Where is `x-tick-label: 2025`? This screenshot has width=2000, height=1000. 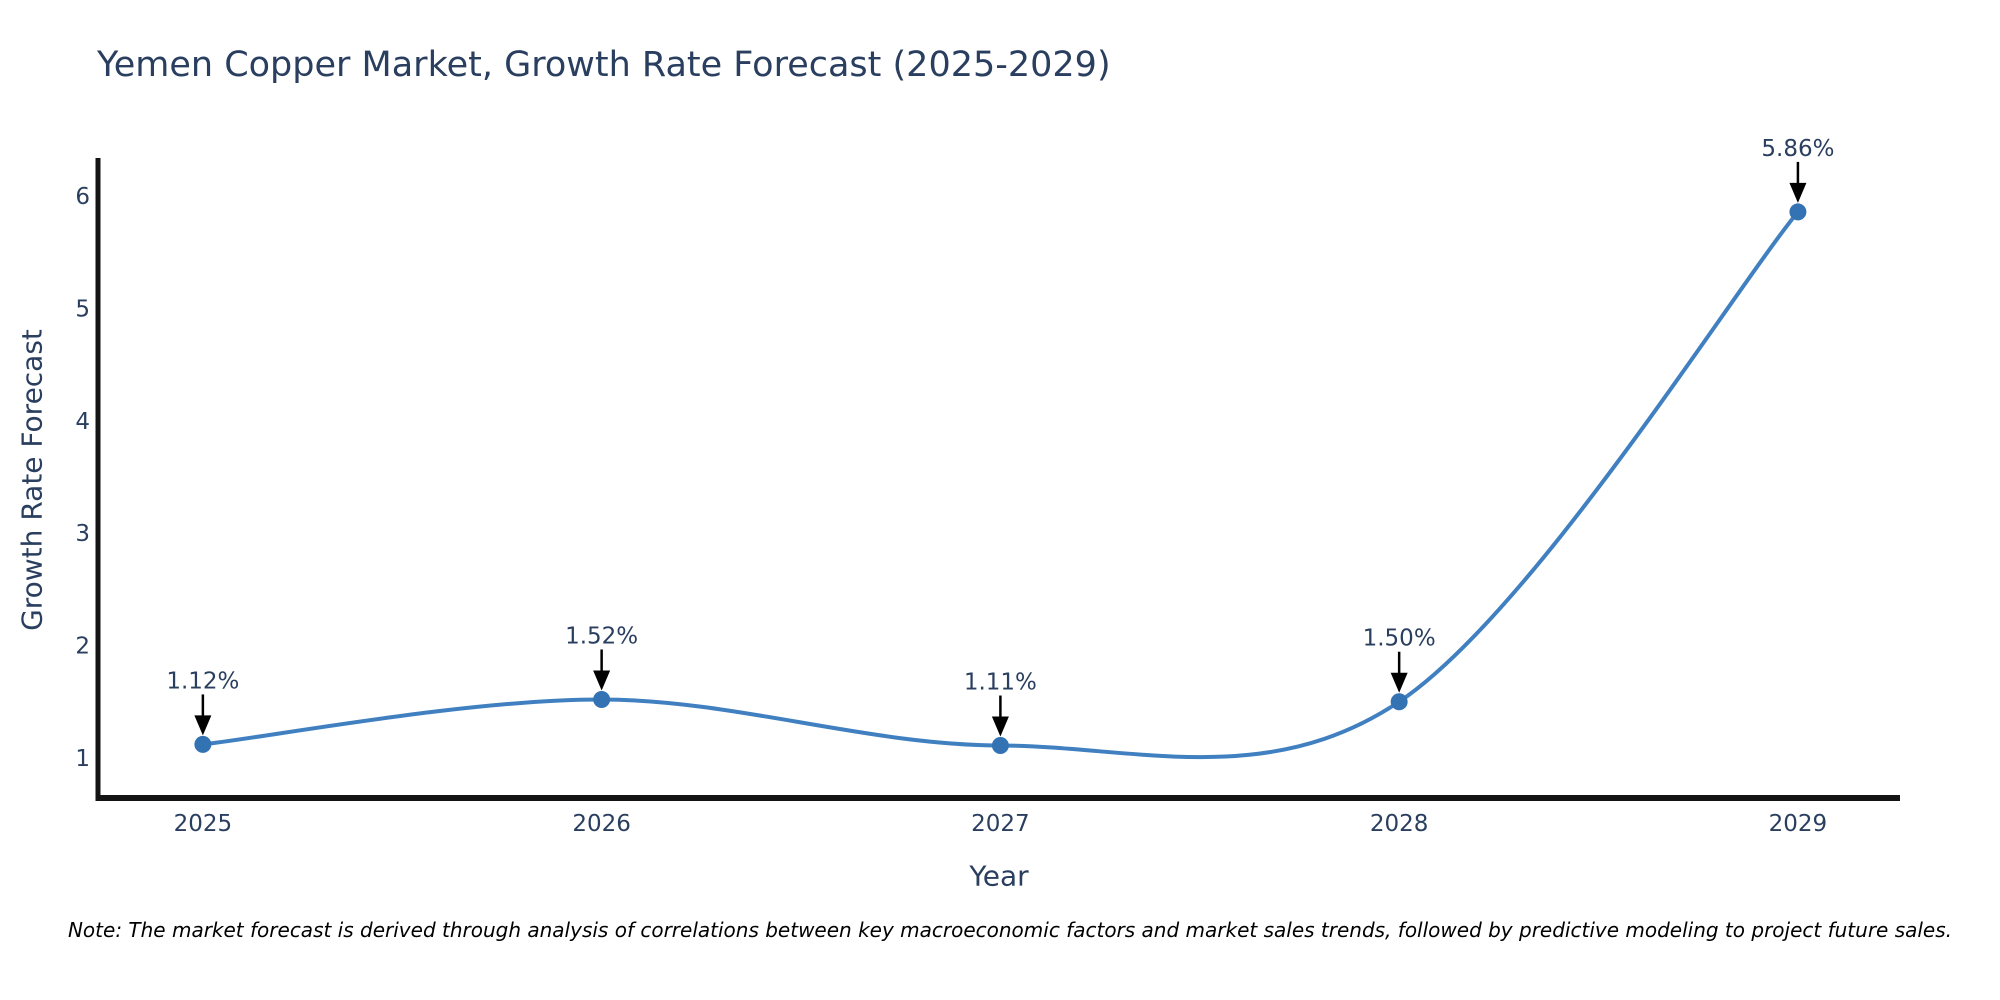
x-tick-label: 2025 is located at coordinates (203, 824).